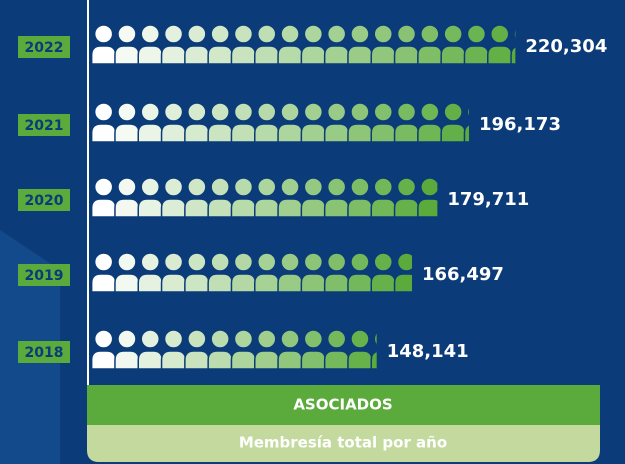 This screenshot has width=625, height=464. I want to click on value-label: 166,497, so click(463, 274).